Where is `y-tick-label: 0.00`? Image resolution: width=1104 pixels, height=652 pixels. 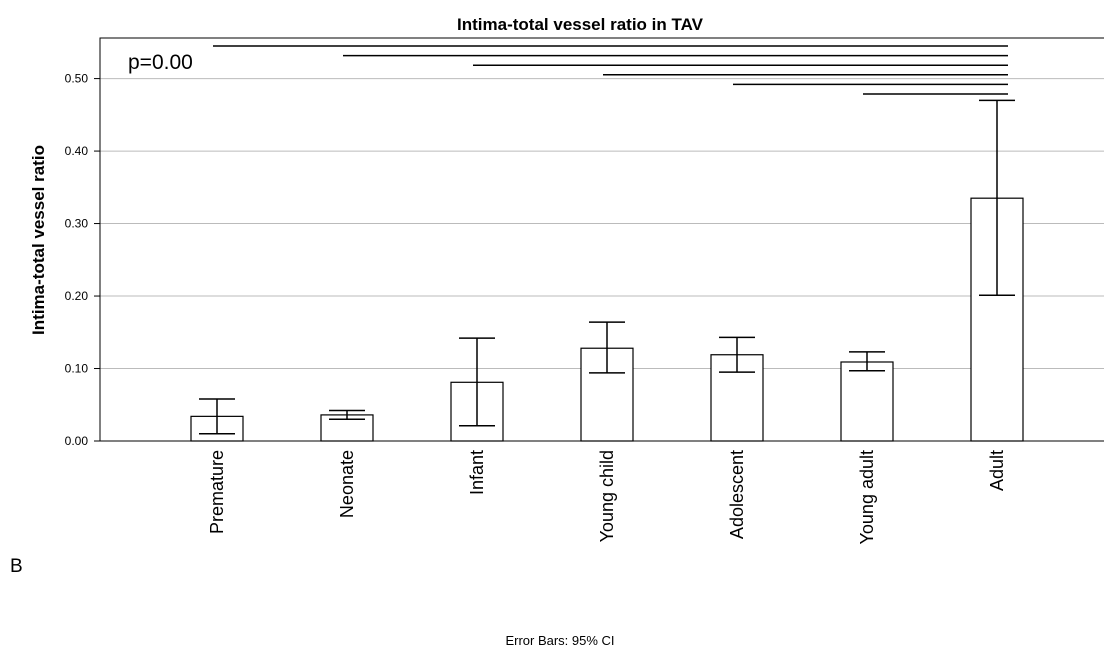 y-tick-label: 0.00 is located at coordinates (77, 441).